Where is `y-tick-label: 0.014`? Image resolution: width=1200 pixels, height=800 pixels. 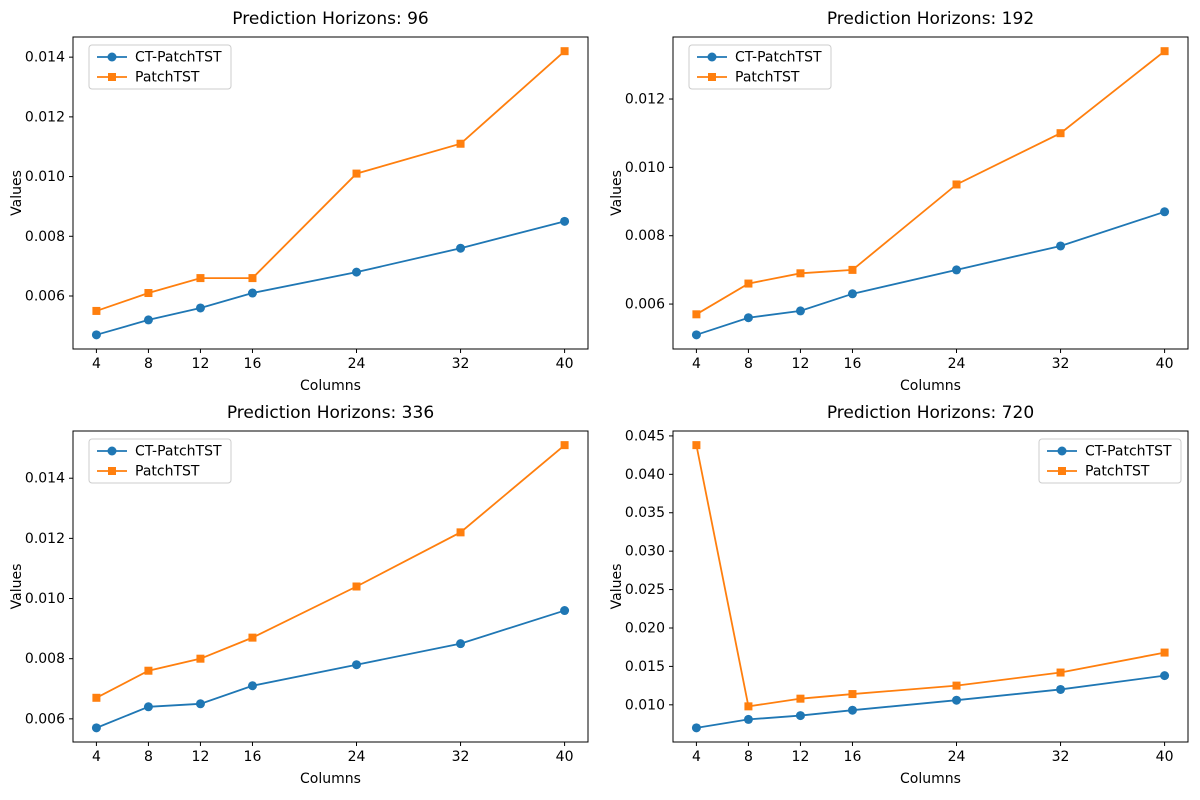 y-tick-label: 0.014 is located at coordinates (45, 58).